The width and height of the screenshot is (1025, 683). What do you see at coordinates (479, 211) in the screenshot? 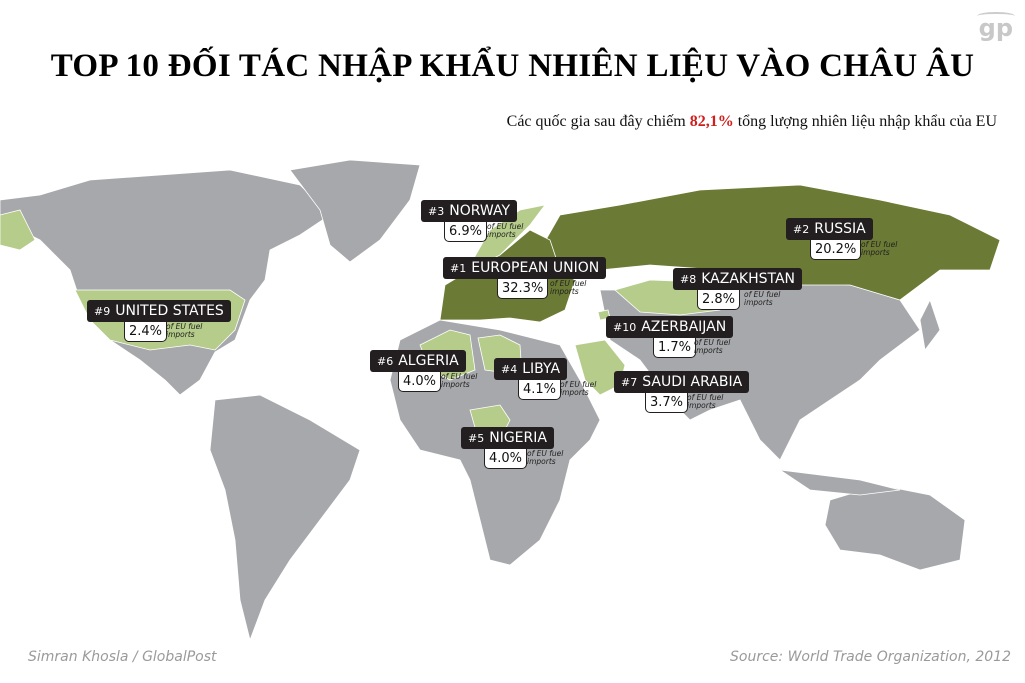
I see `country-name: NORWAY` at bounding box center [479, 211].